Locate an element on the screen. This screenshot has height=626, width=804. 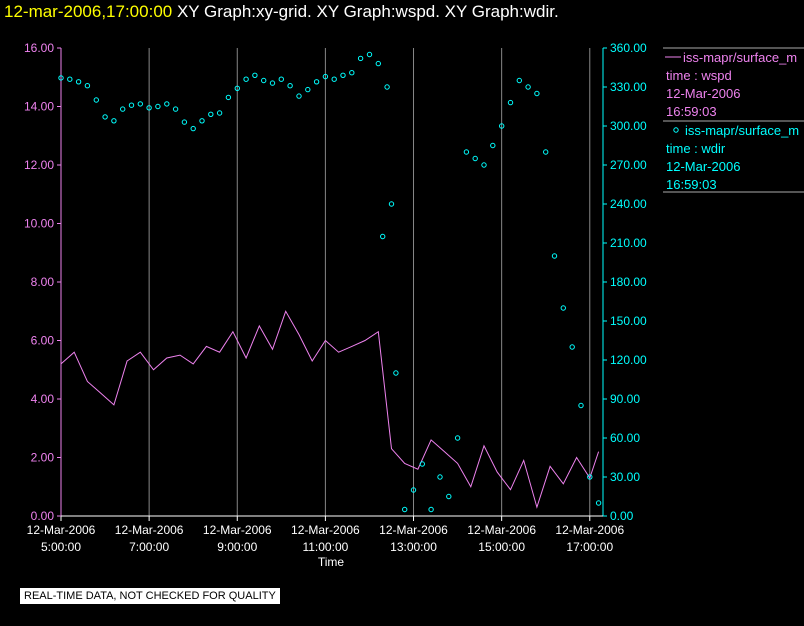
legend-wdir-swatch is located at coordinates (676, 130).